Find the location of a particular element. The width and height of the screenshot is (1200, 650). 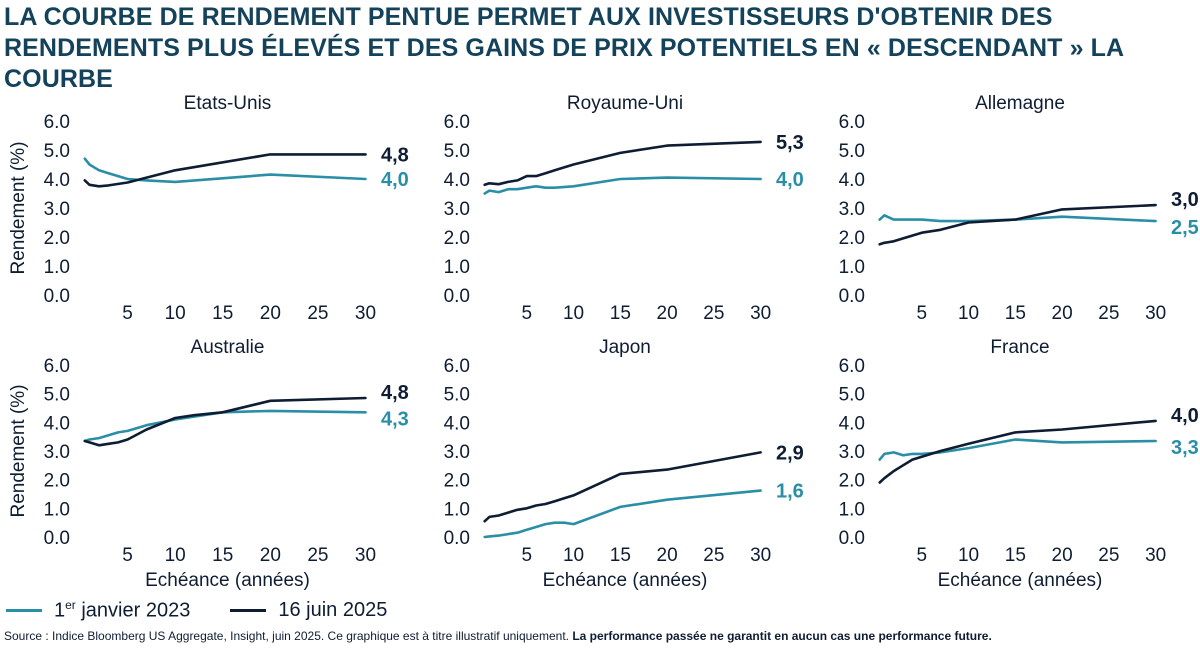

legend-label-2025: 16 juin 2025 is located at coordinates (333, 609).